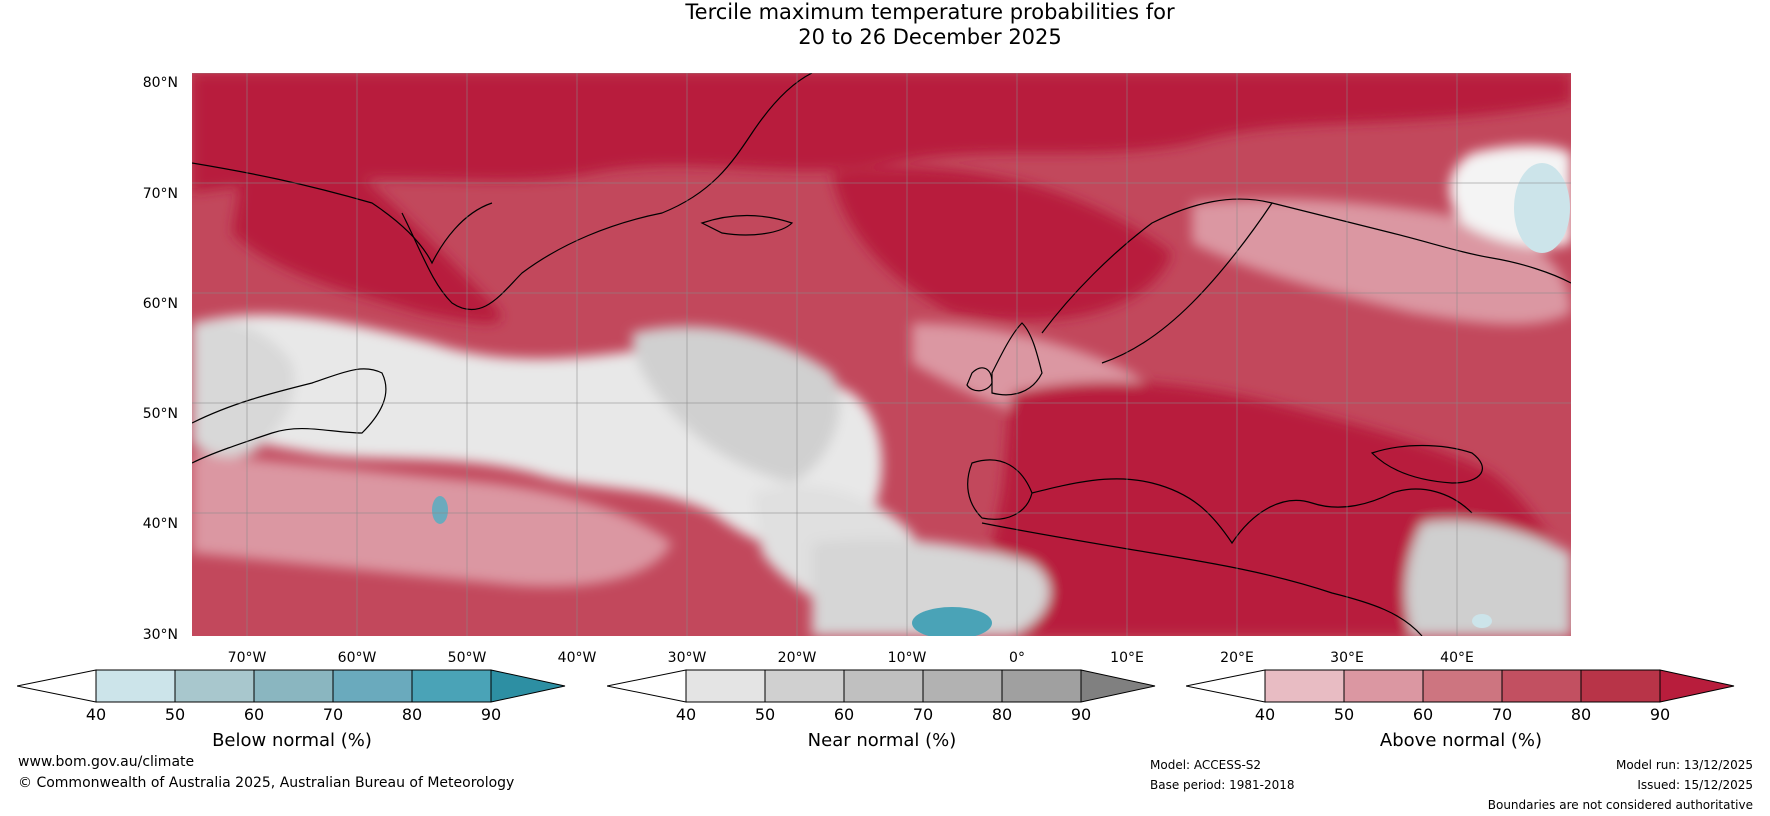  I want to click on coast-ireland, so click(979, 379).